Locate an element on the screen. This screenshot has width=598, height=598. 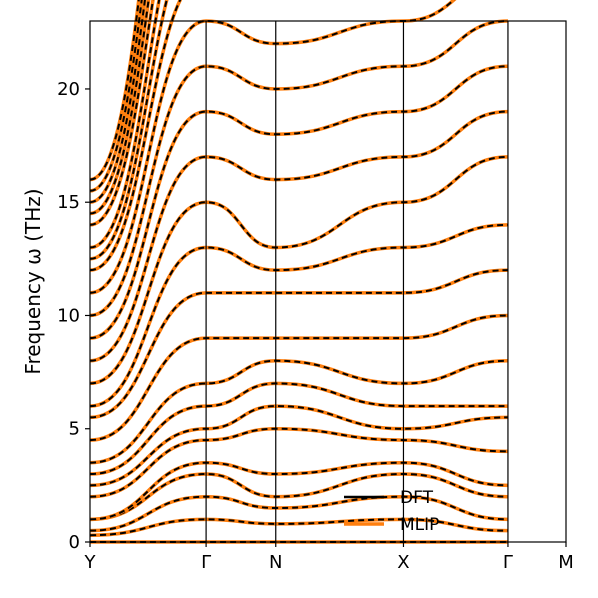
x-tick-label: Y is located at coordinates (90, 562).